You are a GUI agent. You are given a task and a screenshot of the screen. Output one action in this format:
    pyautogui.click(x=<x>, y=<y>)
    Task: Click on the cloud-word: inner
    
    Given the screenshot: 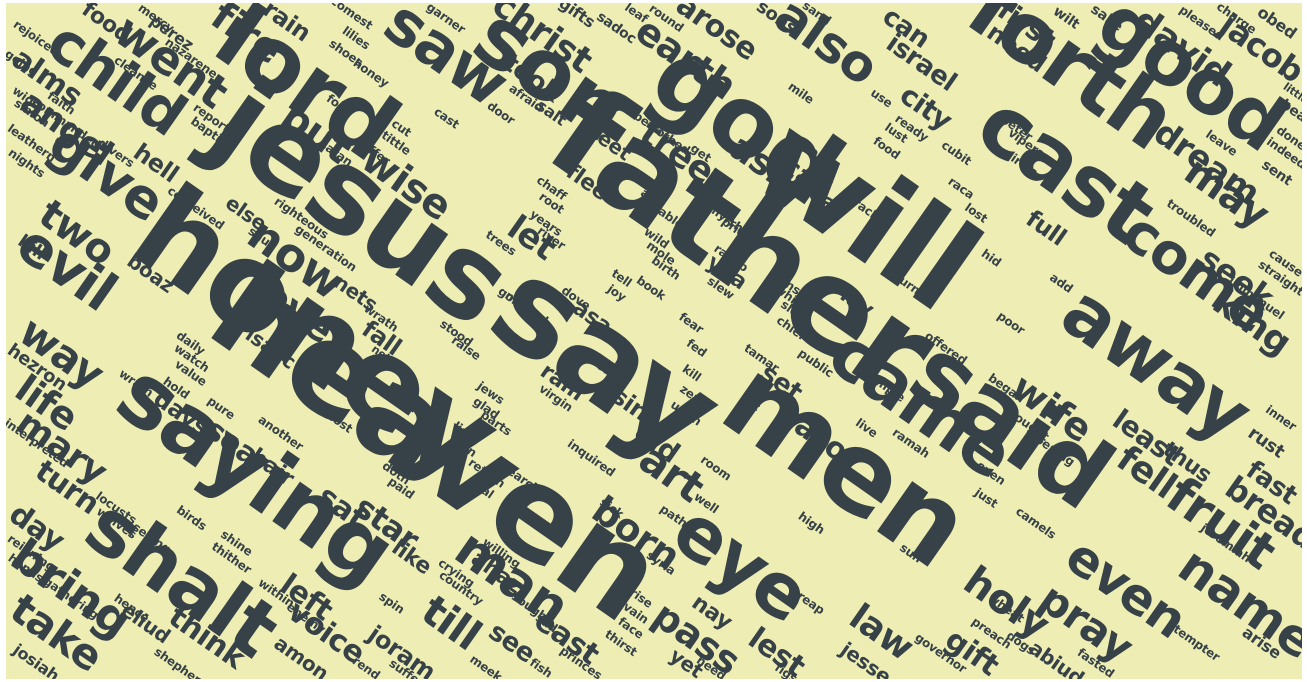 What is the action you would take?
    pyautogui.click(x=1281, y=418)
    